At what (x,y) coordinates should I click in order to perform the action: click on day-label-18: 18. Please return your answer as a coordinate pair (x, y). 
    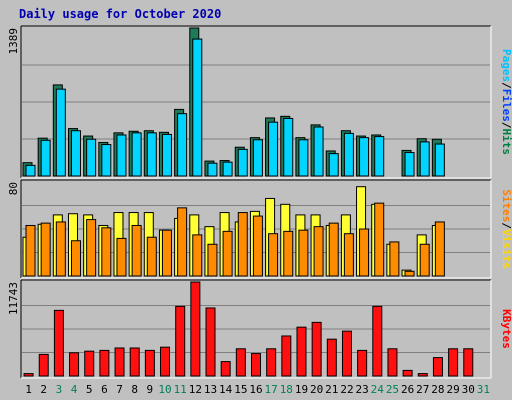
    Looking at the image, I should click on (286, 389).